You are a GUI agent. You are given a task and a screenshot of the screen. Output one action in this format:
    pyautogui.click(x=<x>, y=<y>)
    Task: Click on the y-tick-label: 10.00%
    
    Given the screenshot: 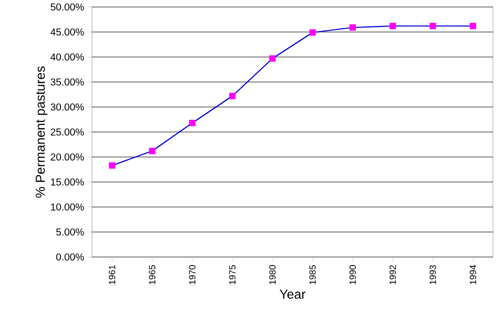 What is the action you would take?
    pyautogui.click(x=67, y=207)
    